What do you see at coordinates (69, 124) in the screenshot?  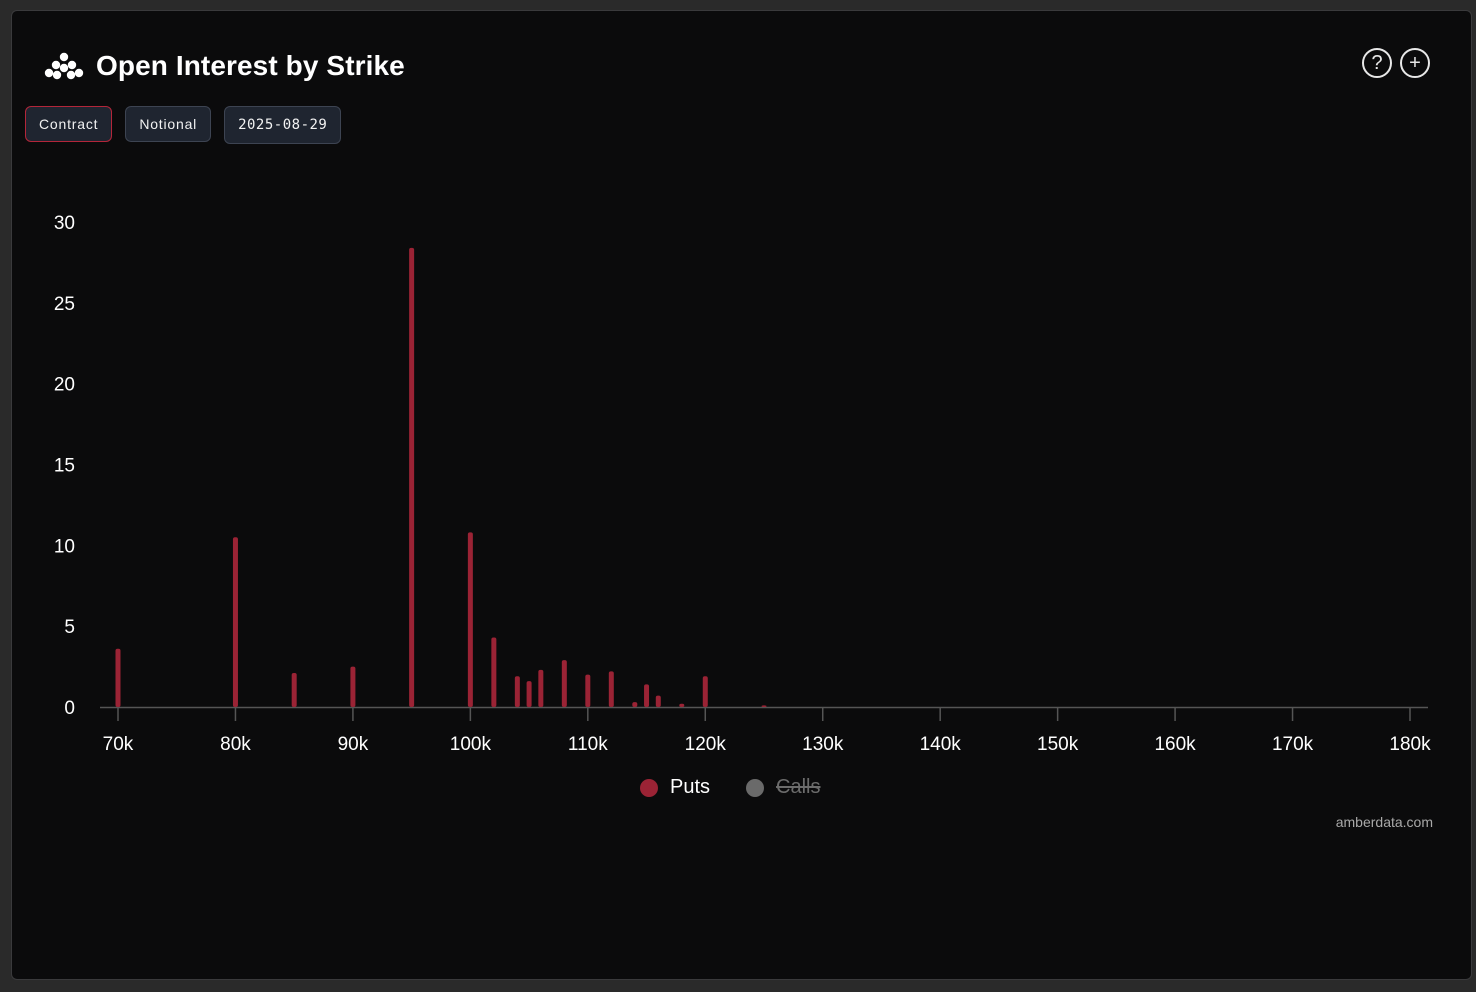 I see `contract-toggle-button: Contract` at bounding box center [69, 124].